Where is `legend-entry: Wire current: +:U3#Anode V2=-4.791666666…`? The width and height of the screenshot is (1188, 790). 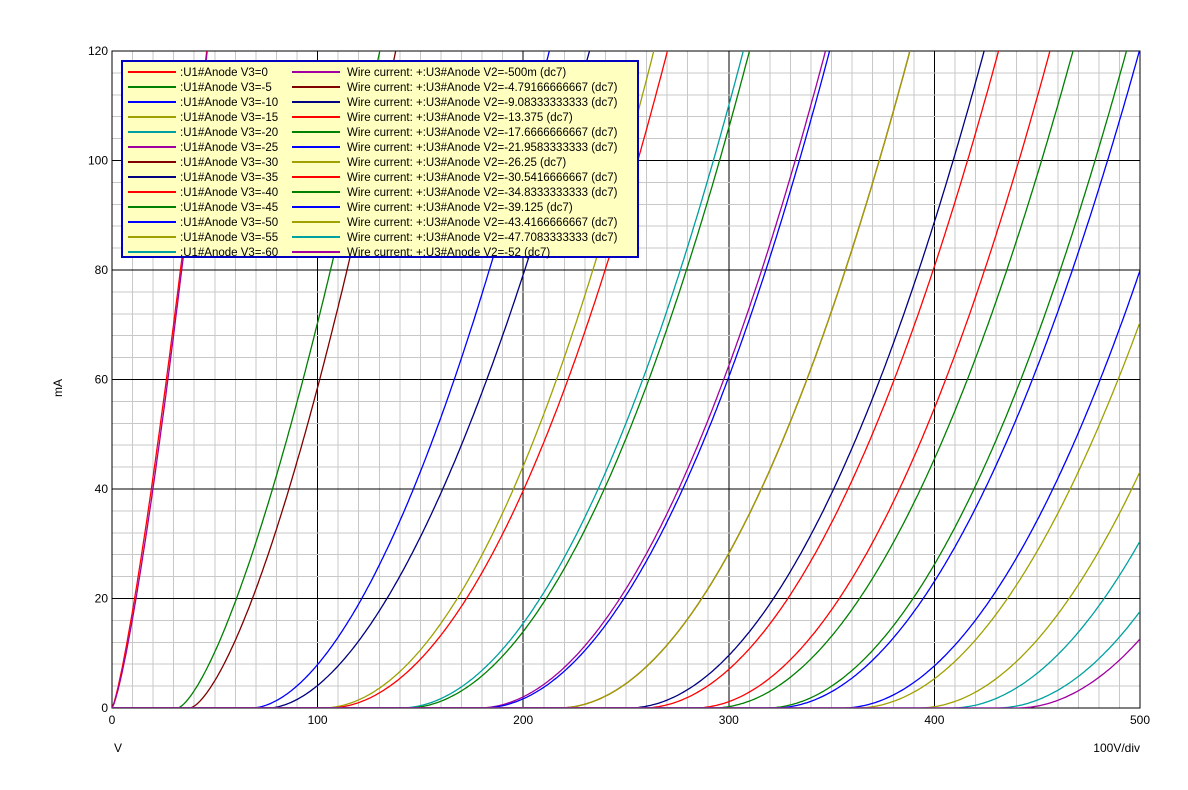 legend-entry: Wire current: +:U3#Anode V2=-4.791666666… is located at coordinates (482, 88).